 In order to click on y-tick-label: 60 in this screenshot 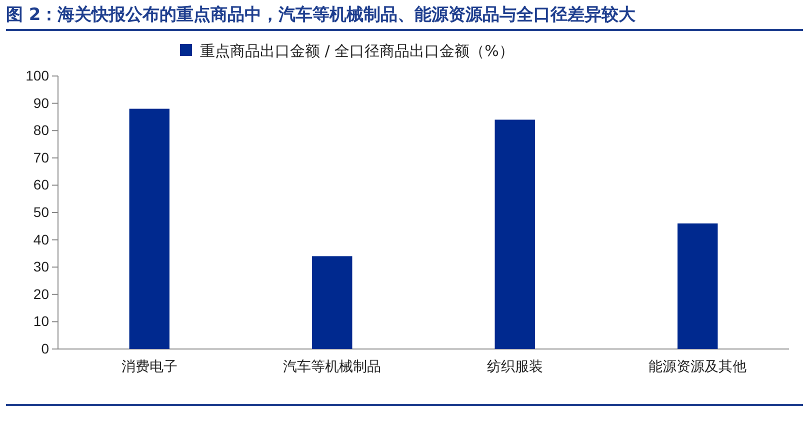, I will do `click(41, 184)`.